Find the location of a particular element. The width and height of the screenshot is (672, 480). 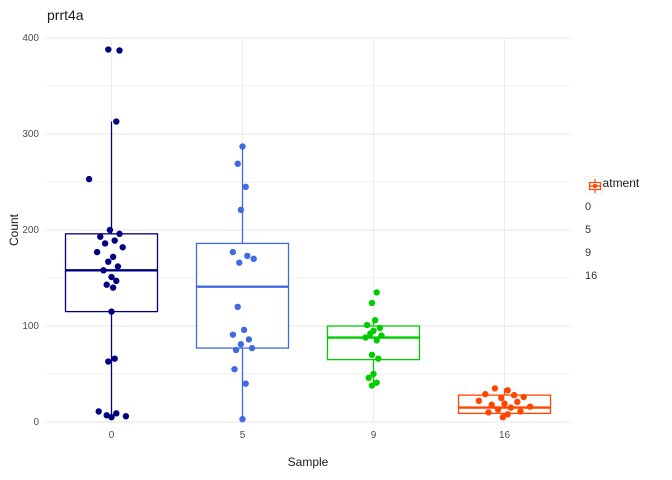

legend-item-9: 9 is located at coordinates (612, 219).